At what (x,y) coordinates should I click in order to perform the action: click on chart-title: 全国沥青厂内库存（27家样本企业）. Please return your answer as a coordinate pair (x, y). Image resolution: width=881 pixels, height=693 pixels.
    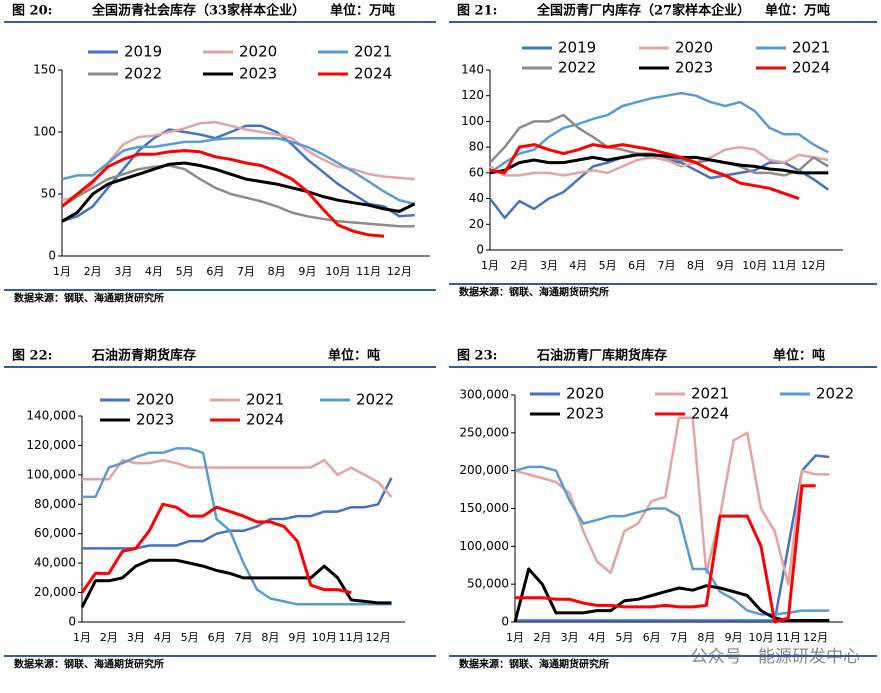
    Looking at the image, I should click on (643, 11).